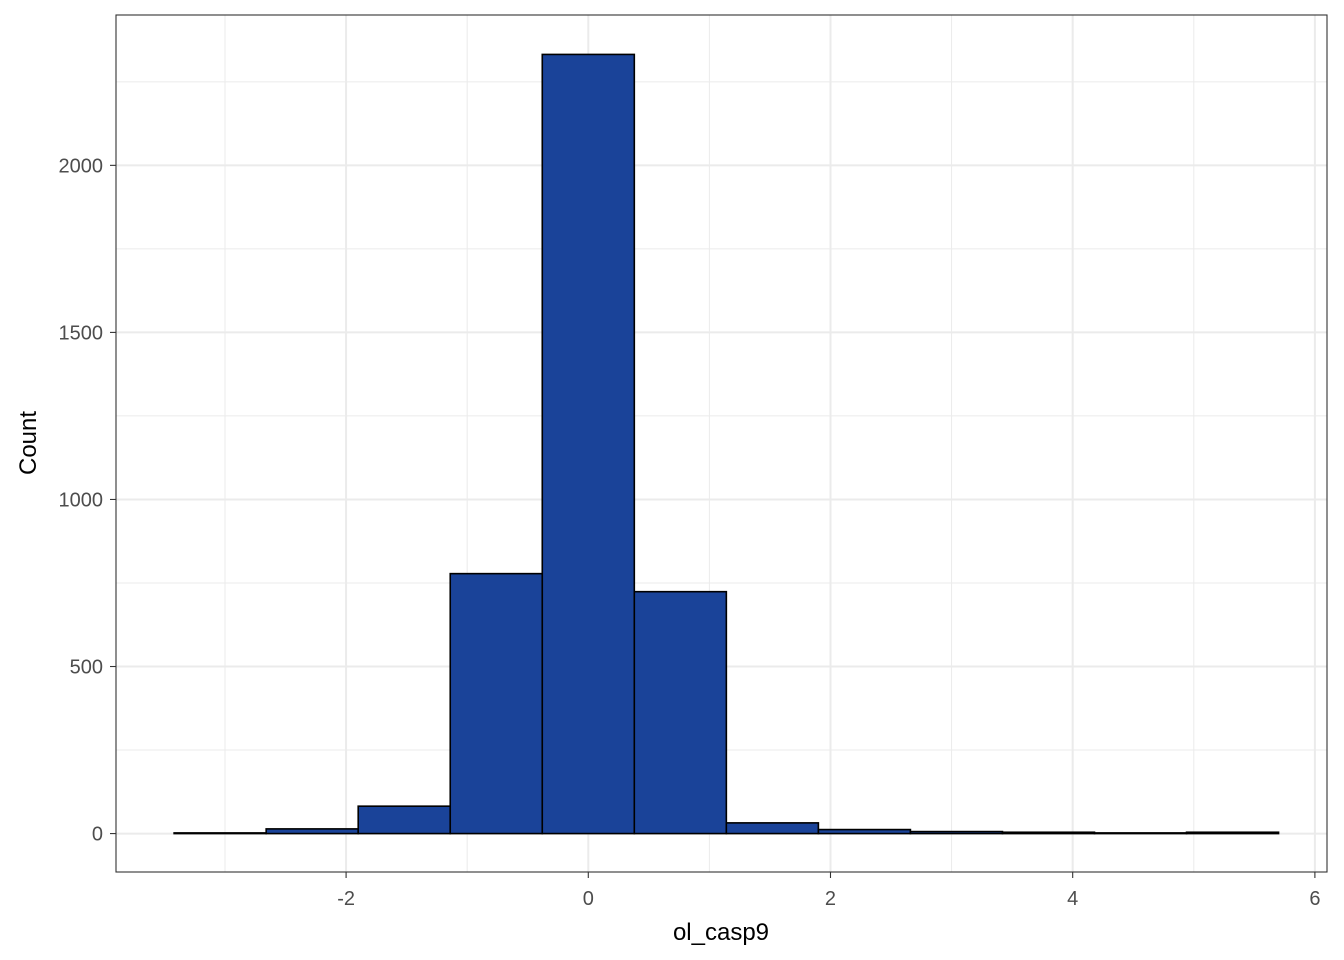 This screenshot has width=1344, height=960. I want to click on x-tick-label: -2, so click(346, 899).